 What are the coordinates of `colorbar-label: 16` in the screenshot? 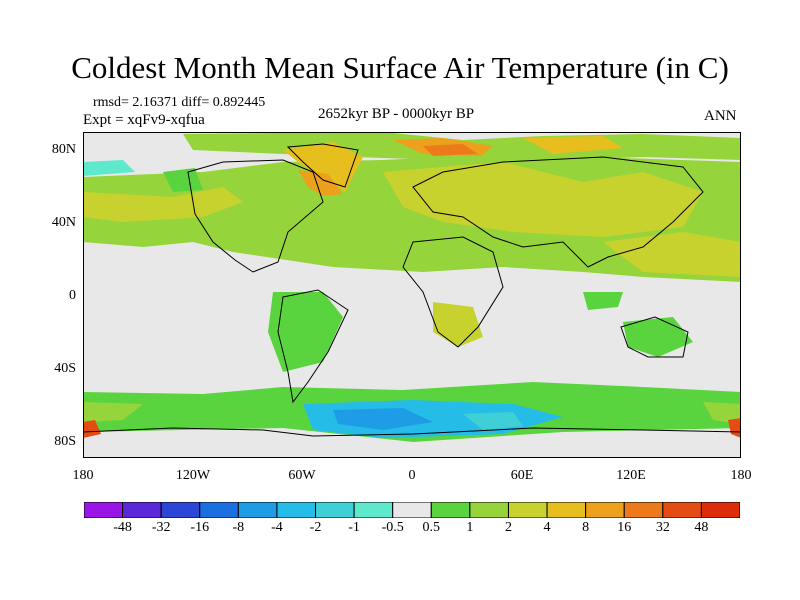 It's located at (624, 527).